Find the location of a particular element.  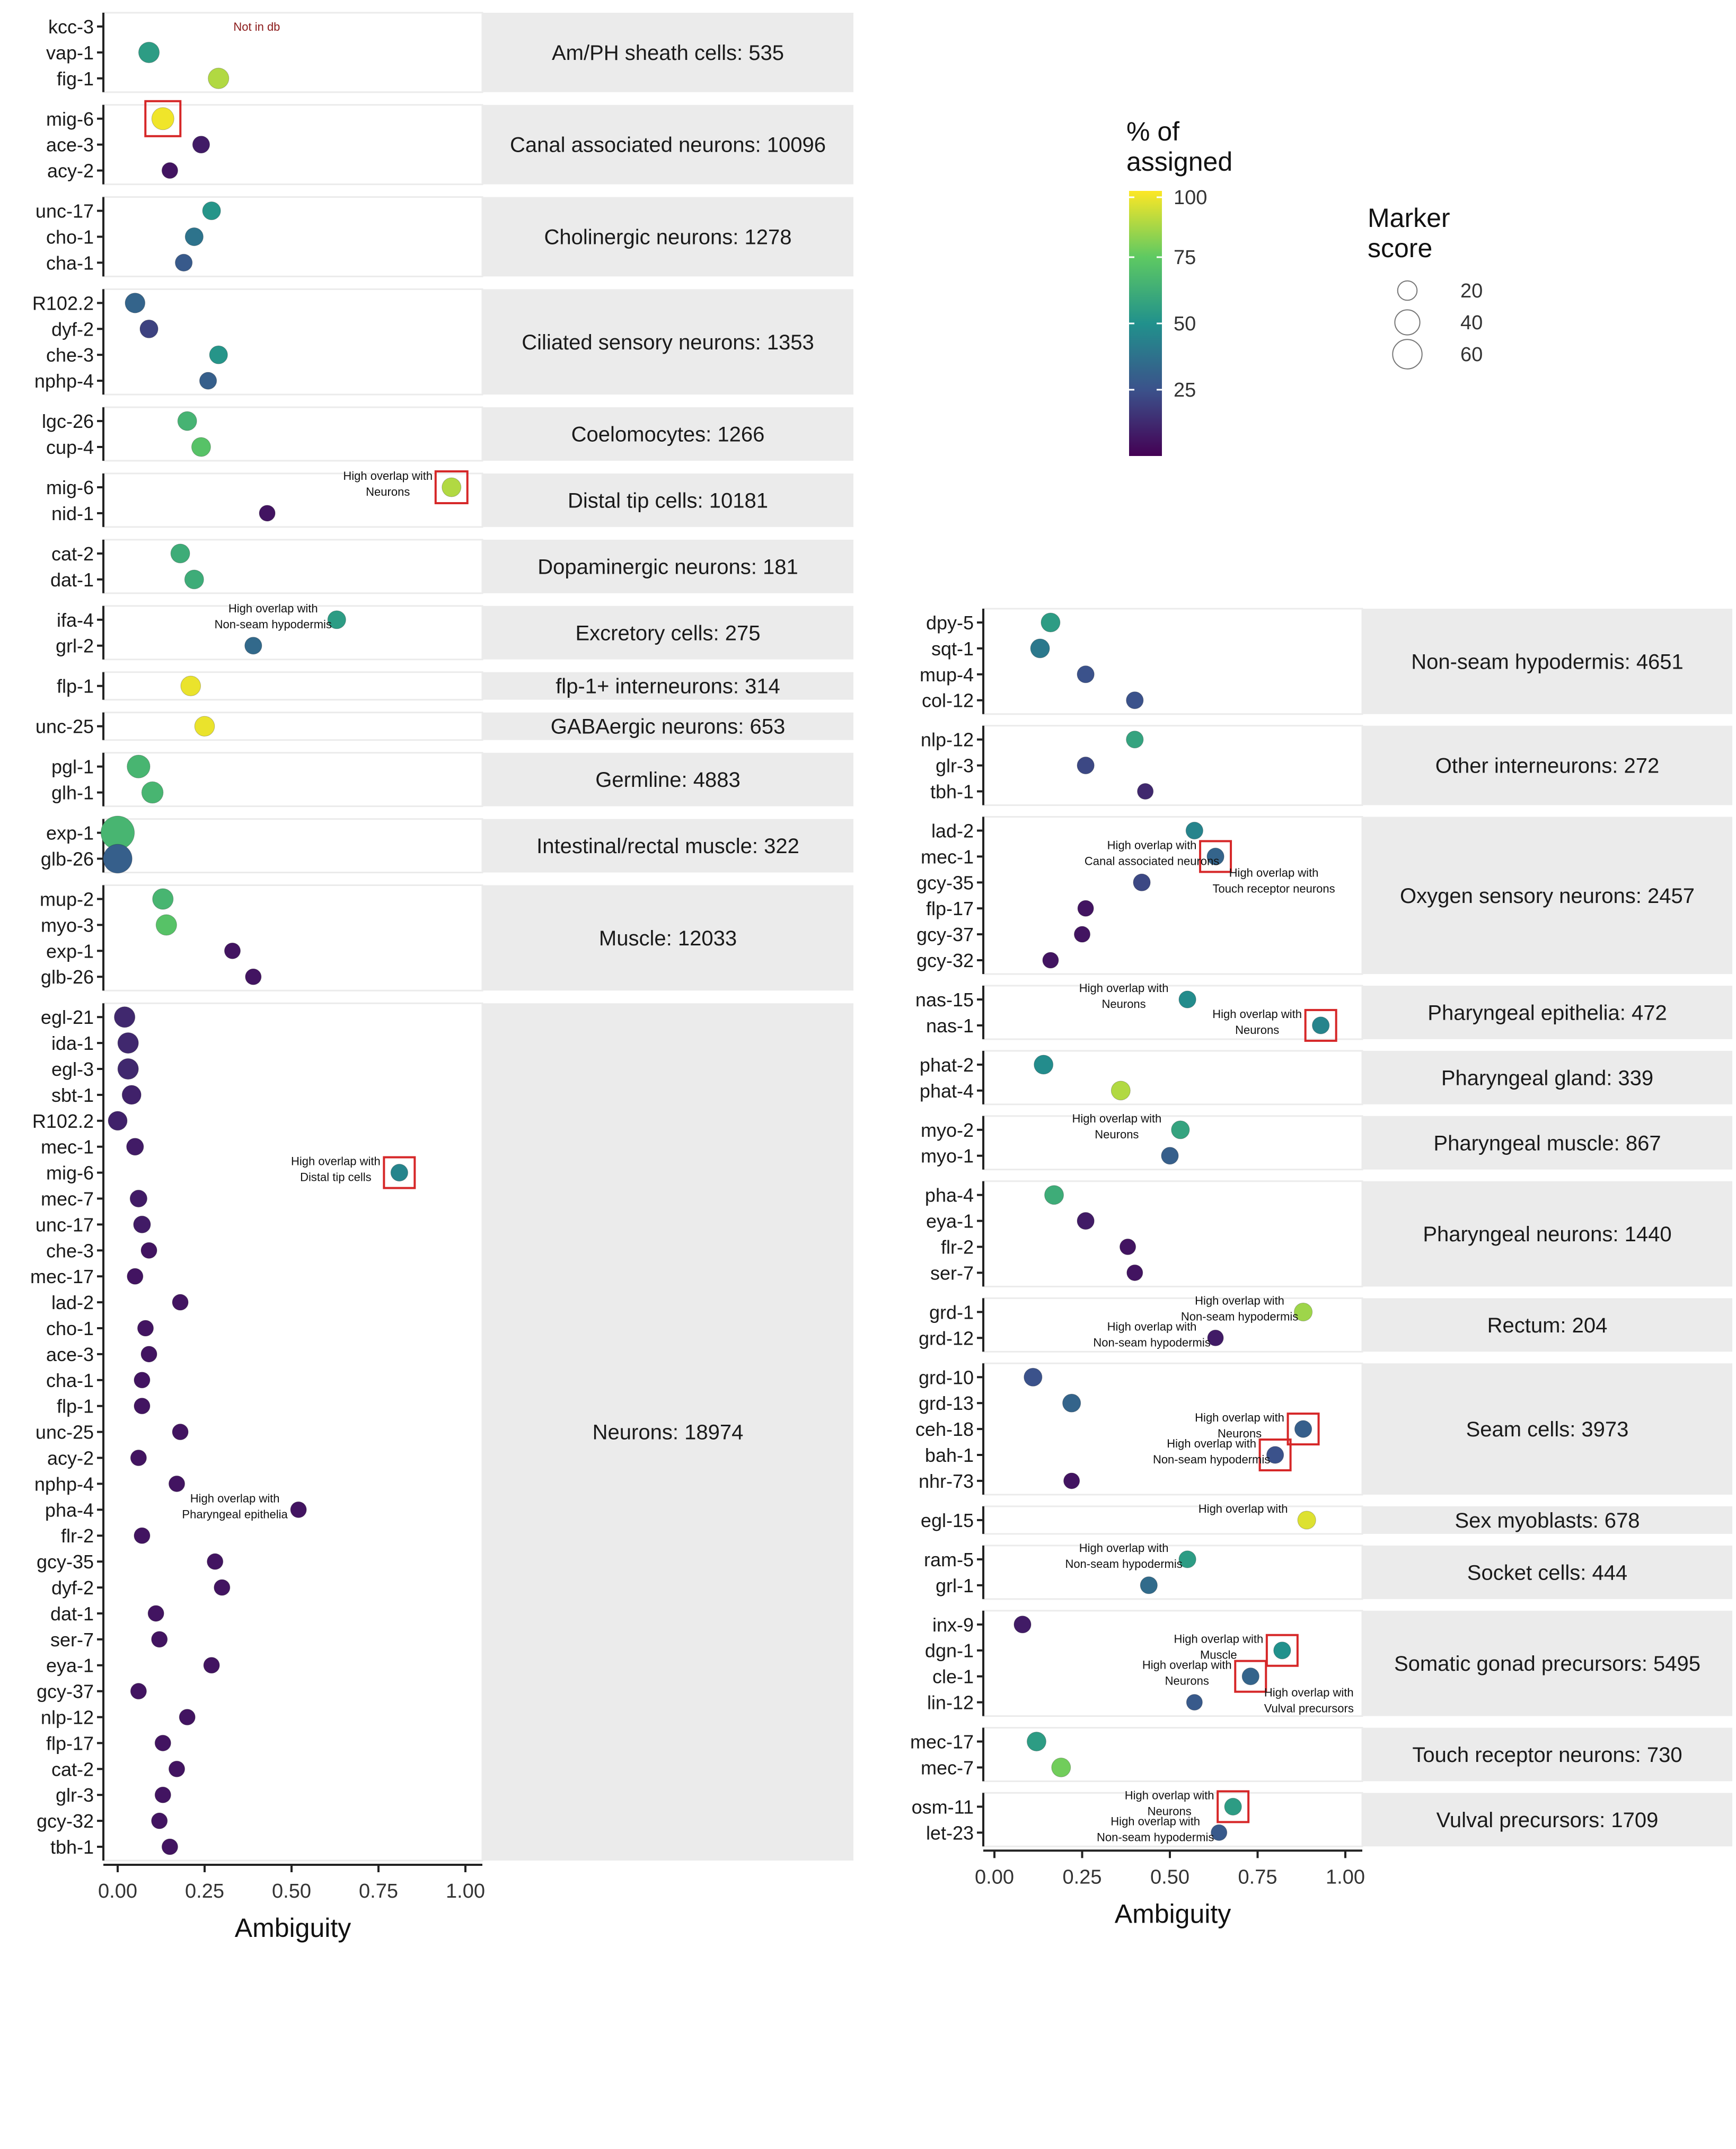

gene-label: bah-1 is located at coordinates (949, 1455).